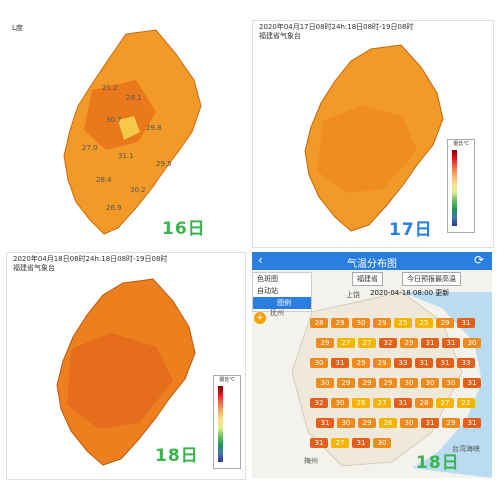 The height and width of the screenshot is (497, 497). What do you see at coordinates (34, 268) in the screenshot?
I see `panel3-header-line2: 福建省气象台` at bounding box center [34, 268].